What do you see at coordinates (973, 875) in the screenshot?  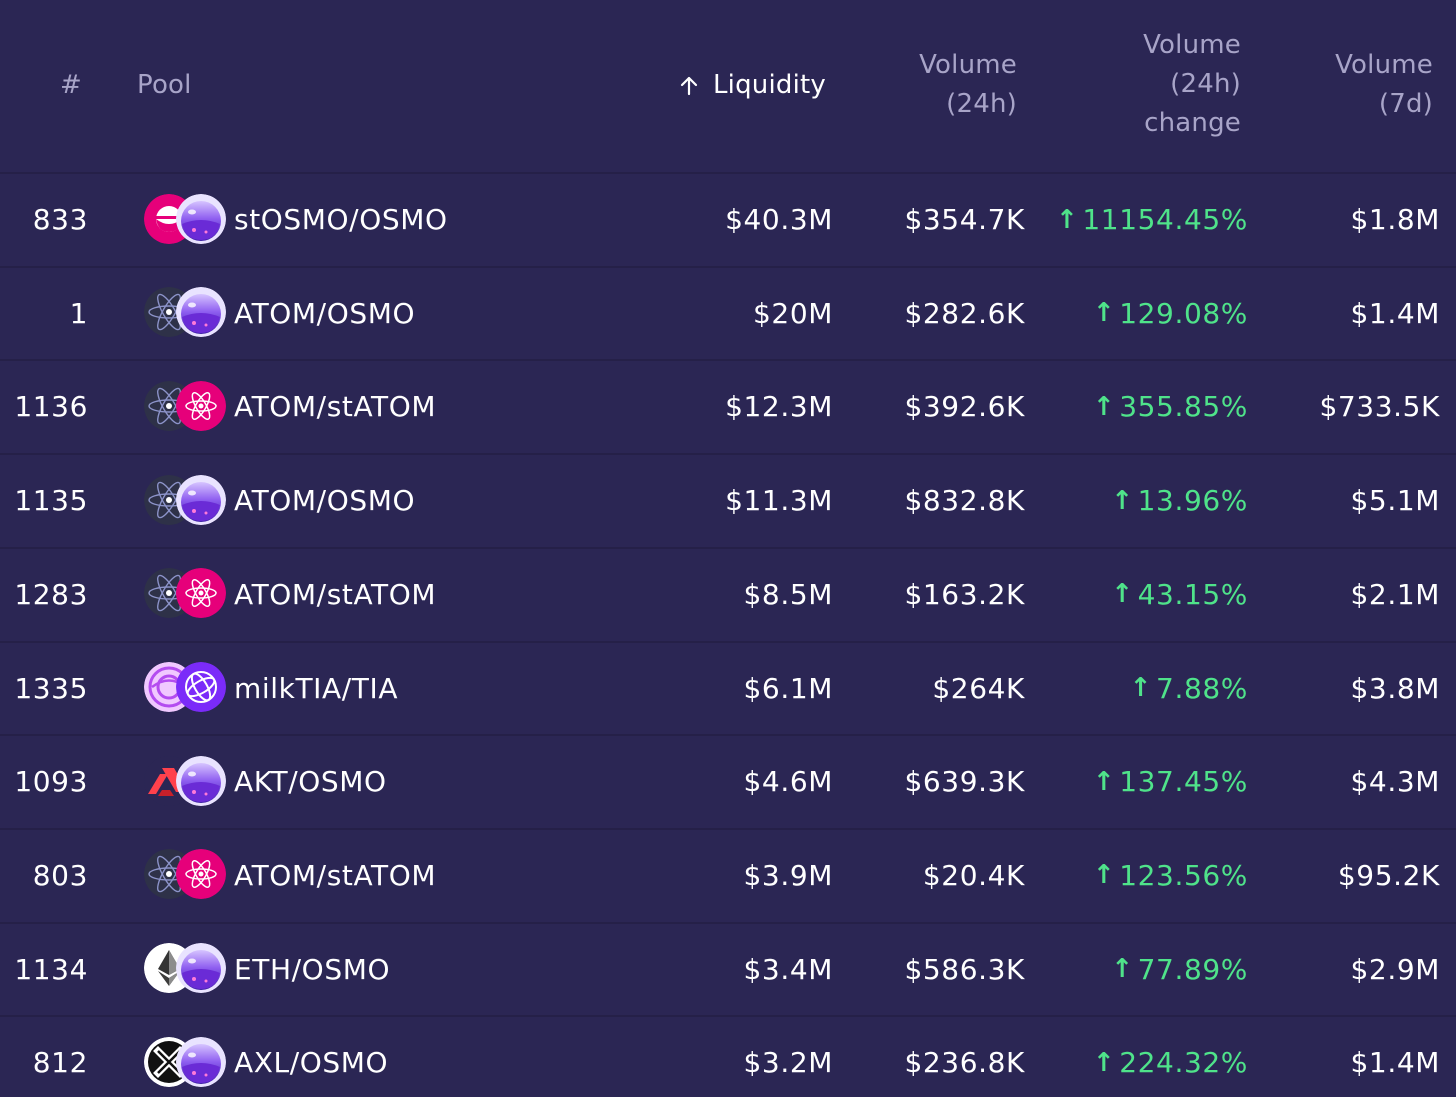 I see `volume-24h-value: $20.4K` at bounding box center [973, 875].